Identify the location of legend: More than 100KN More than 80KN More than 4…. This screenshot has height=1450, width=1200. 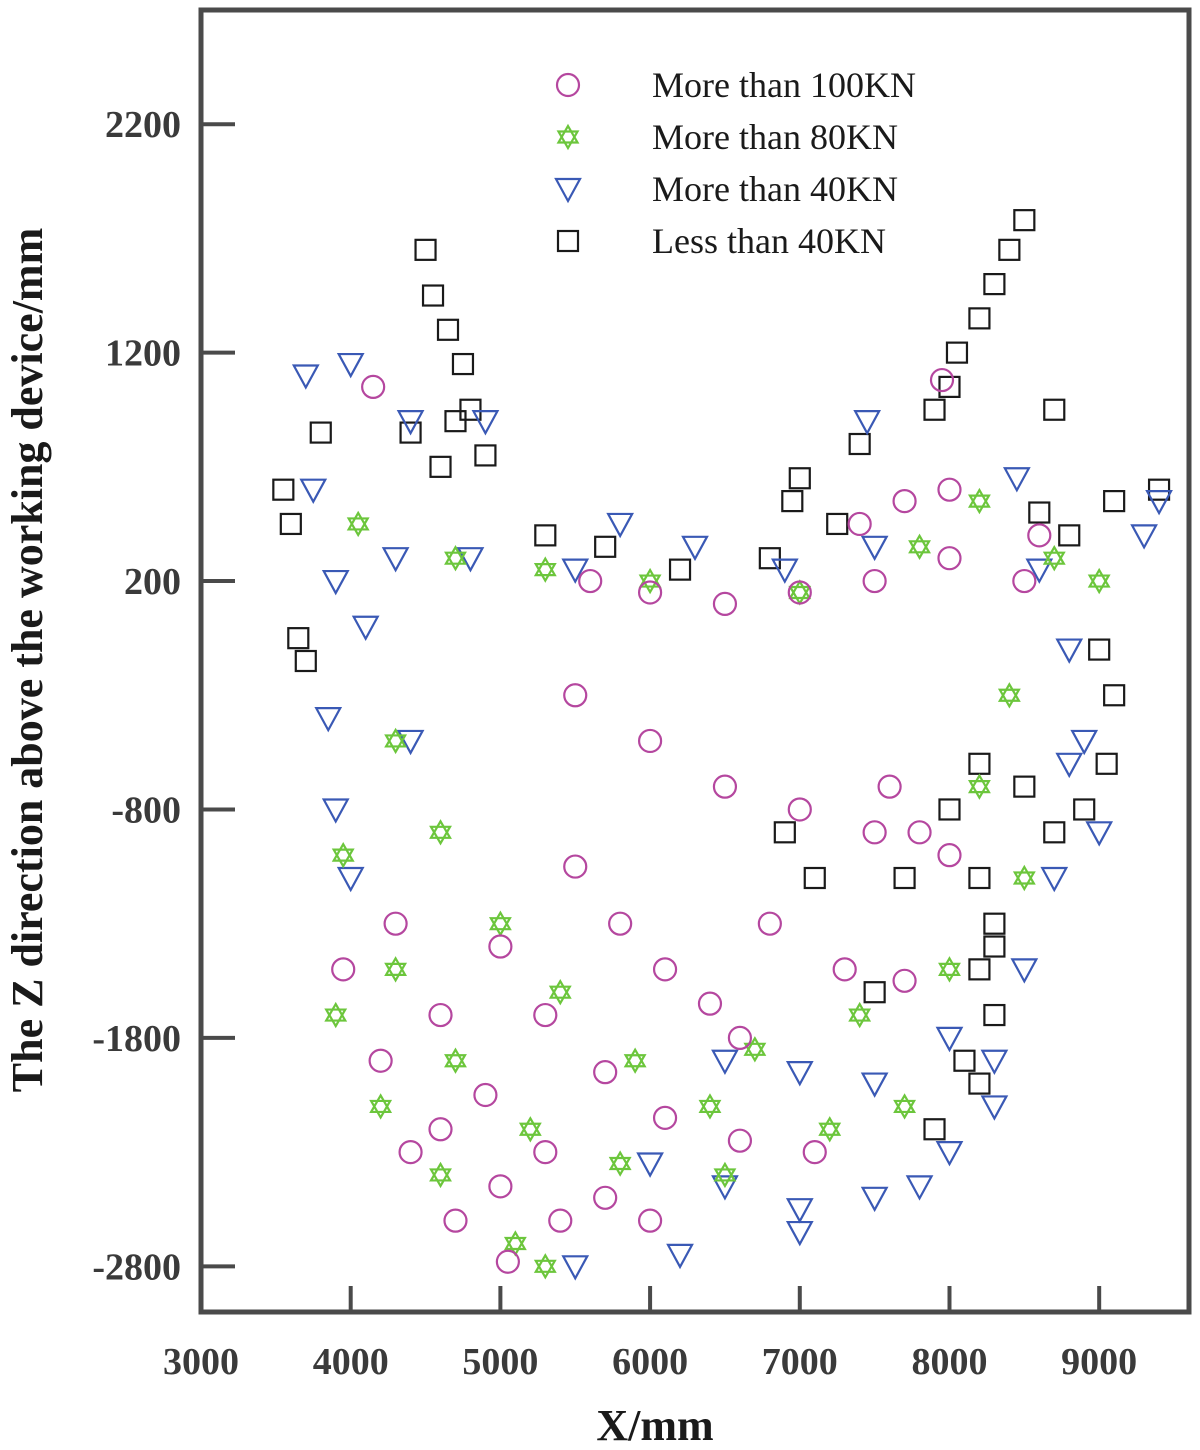
(735, 163).